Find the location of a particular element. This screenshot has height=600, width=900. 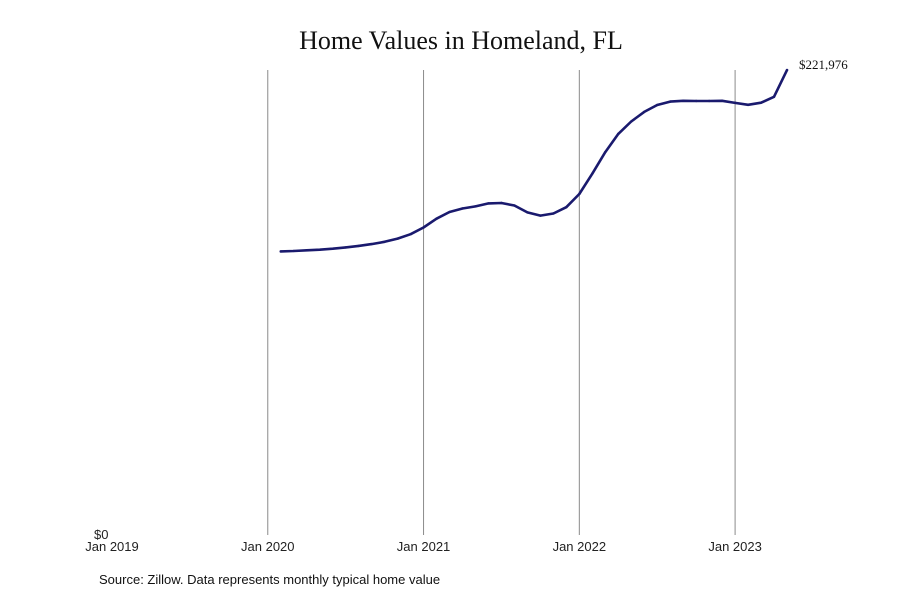

end-value-label: $221,976 is located at coordinates (823, 64).